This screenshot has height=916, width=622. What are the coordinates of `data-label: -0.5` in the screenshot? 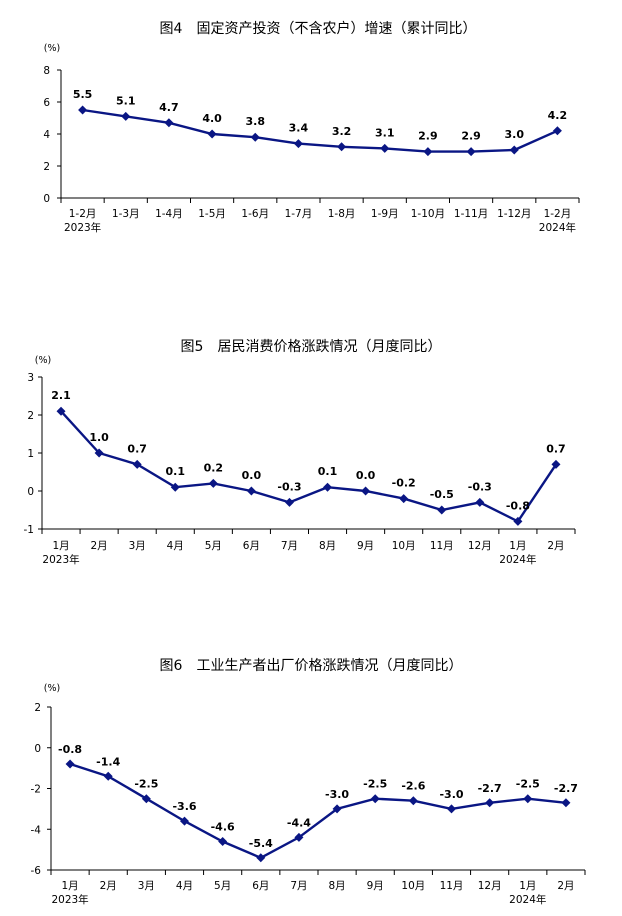 It's located at (442, 494).